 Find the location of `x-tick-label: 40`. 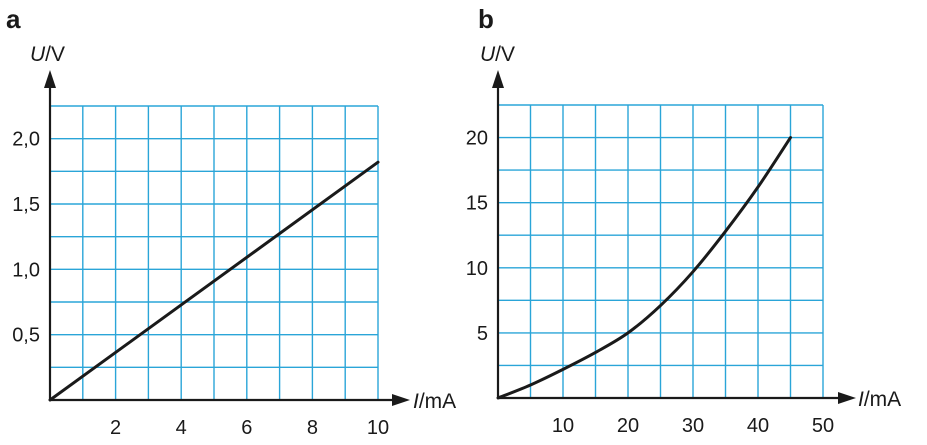

x-tick-label: 40 is located at coordinates (758, 426).